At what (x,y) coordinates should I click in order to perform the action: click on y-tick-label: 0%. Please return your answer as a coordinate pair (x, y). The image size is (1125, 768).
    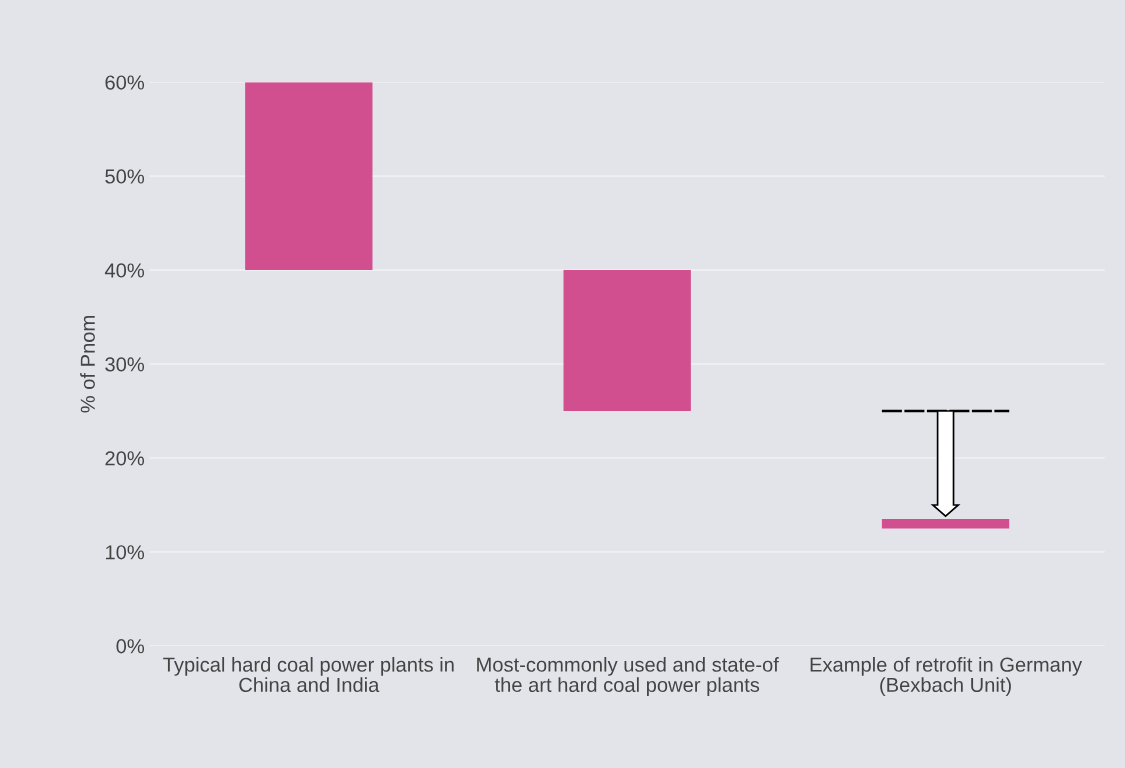
    Looking at the image, I should click on (130, 646).